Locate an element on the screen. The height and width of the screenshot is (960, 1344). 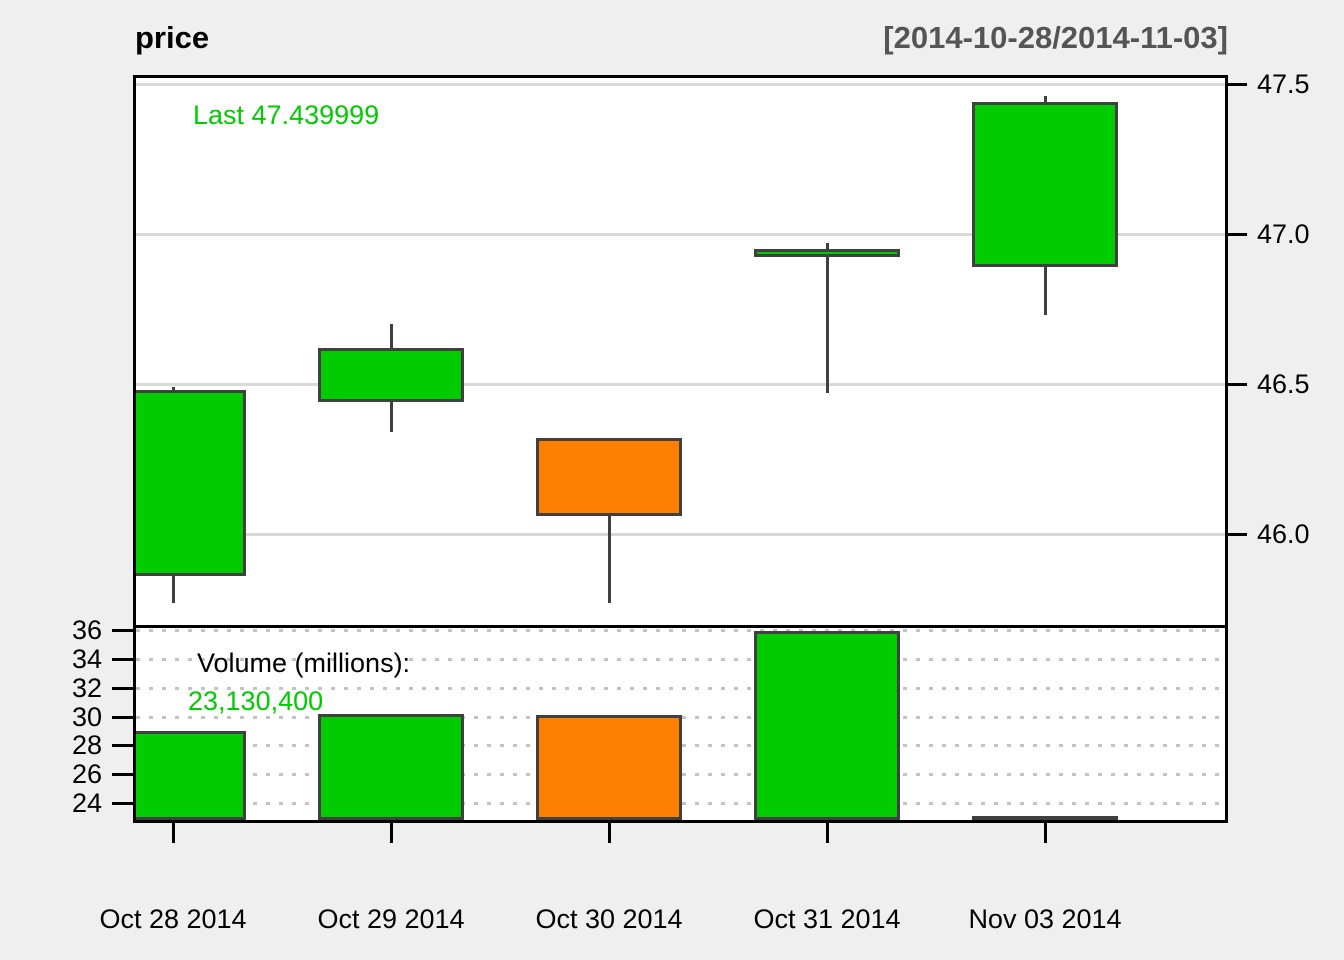
x-axis-date-label: Oct 29 2014 is located at coordinates (391, 919).